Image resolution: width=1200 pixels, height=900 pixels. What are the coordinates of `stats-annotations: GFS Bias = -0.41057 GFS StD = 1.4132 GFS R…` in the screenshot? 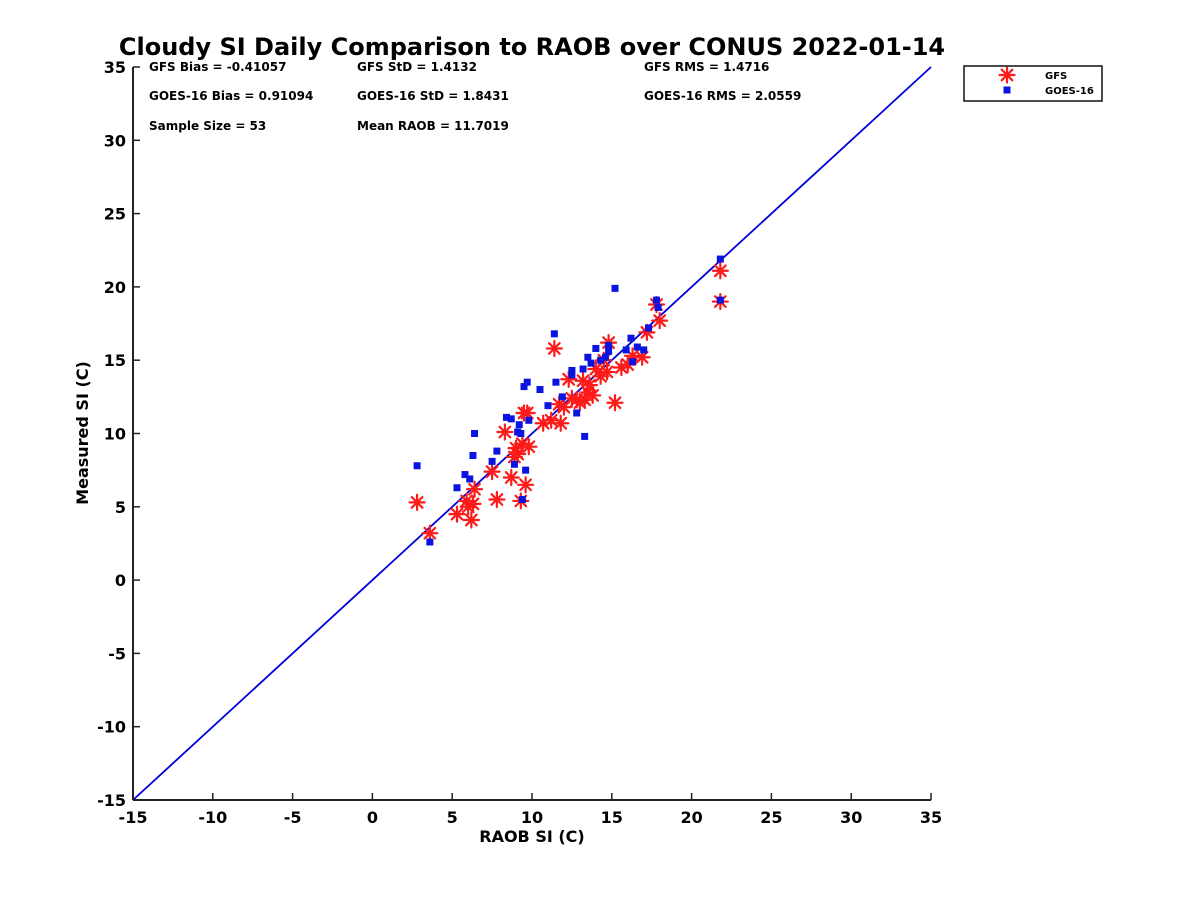 It's located at (475, 96).